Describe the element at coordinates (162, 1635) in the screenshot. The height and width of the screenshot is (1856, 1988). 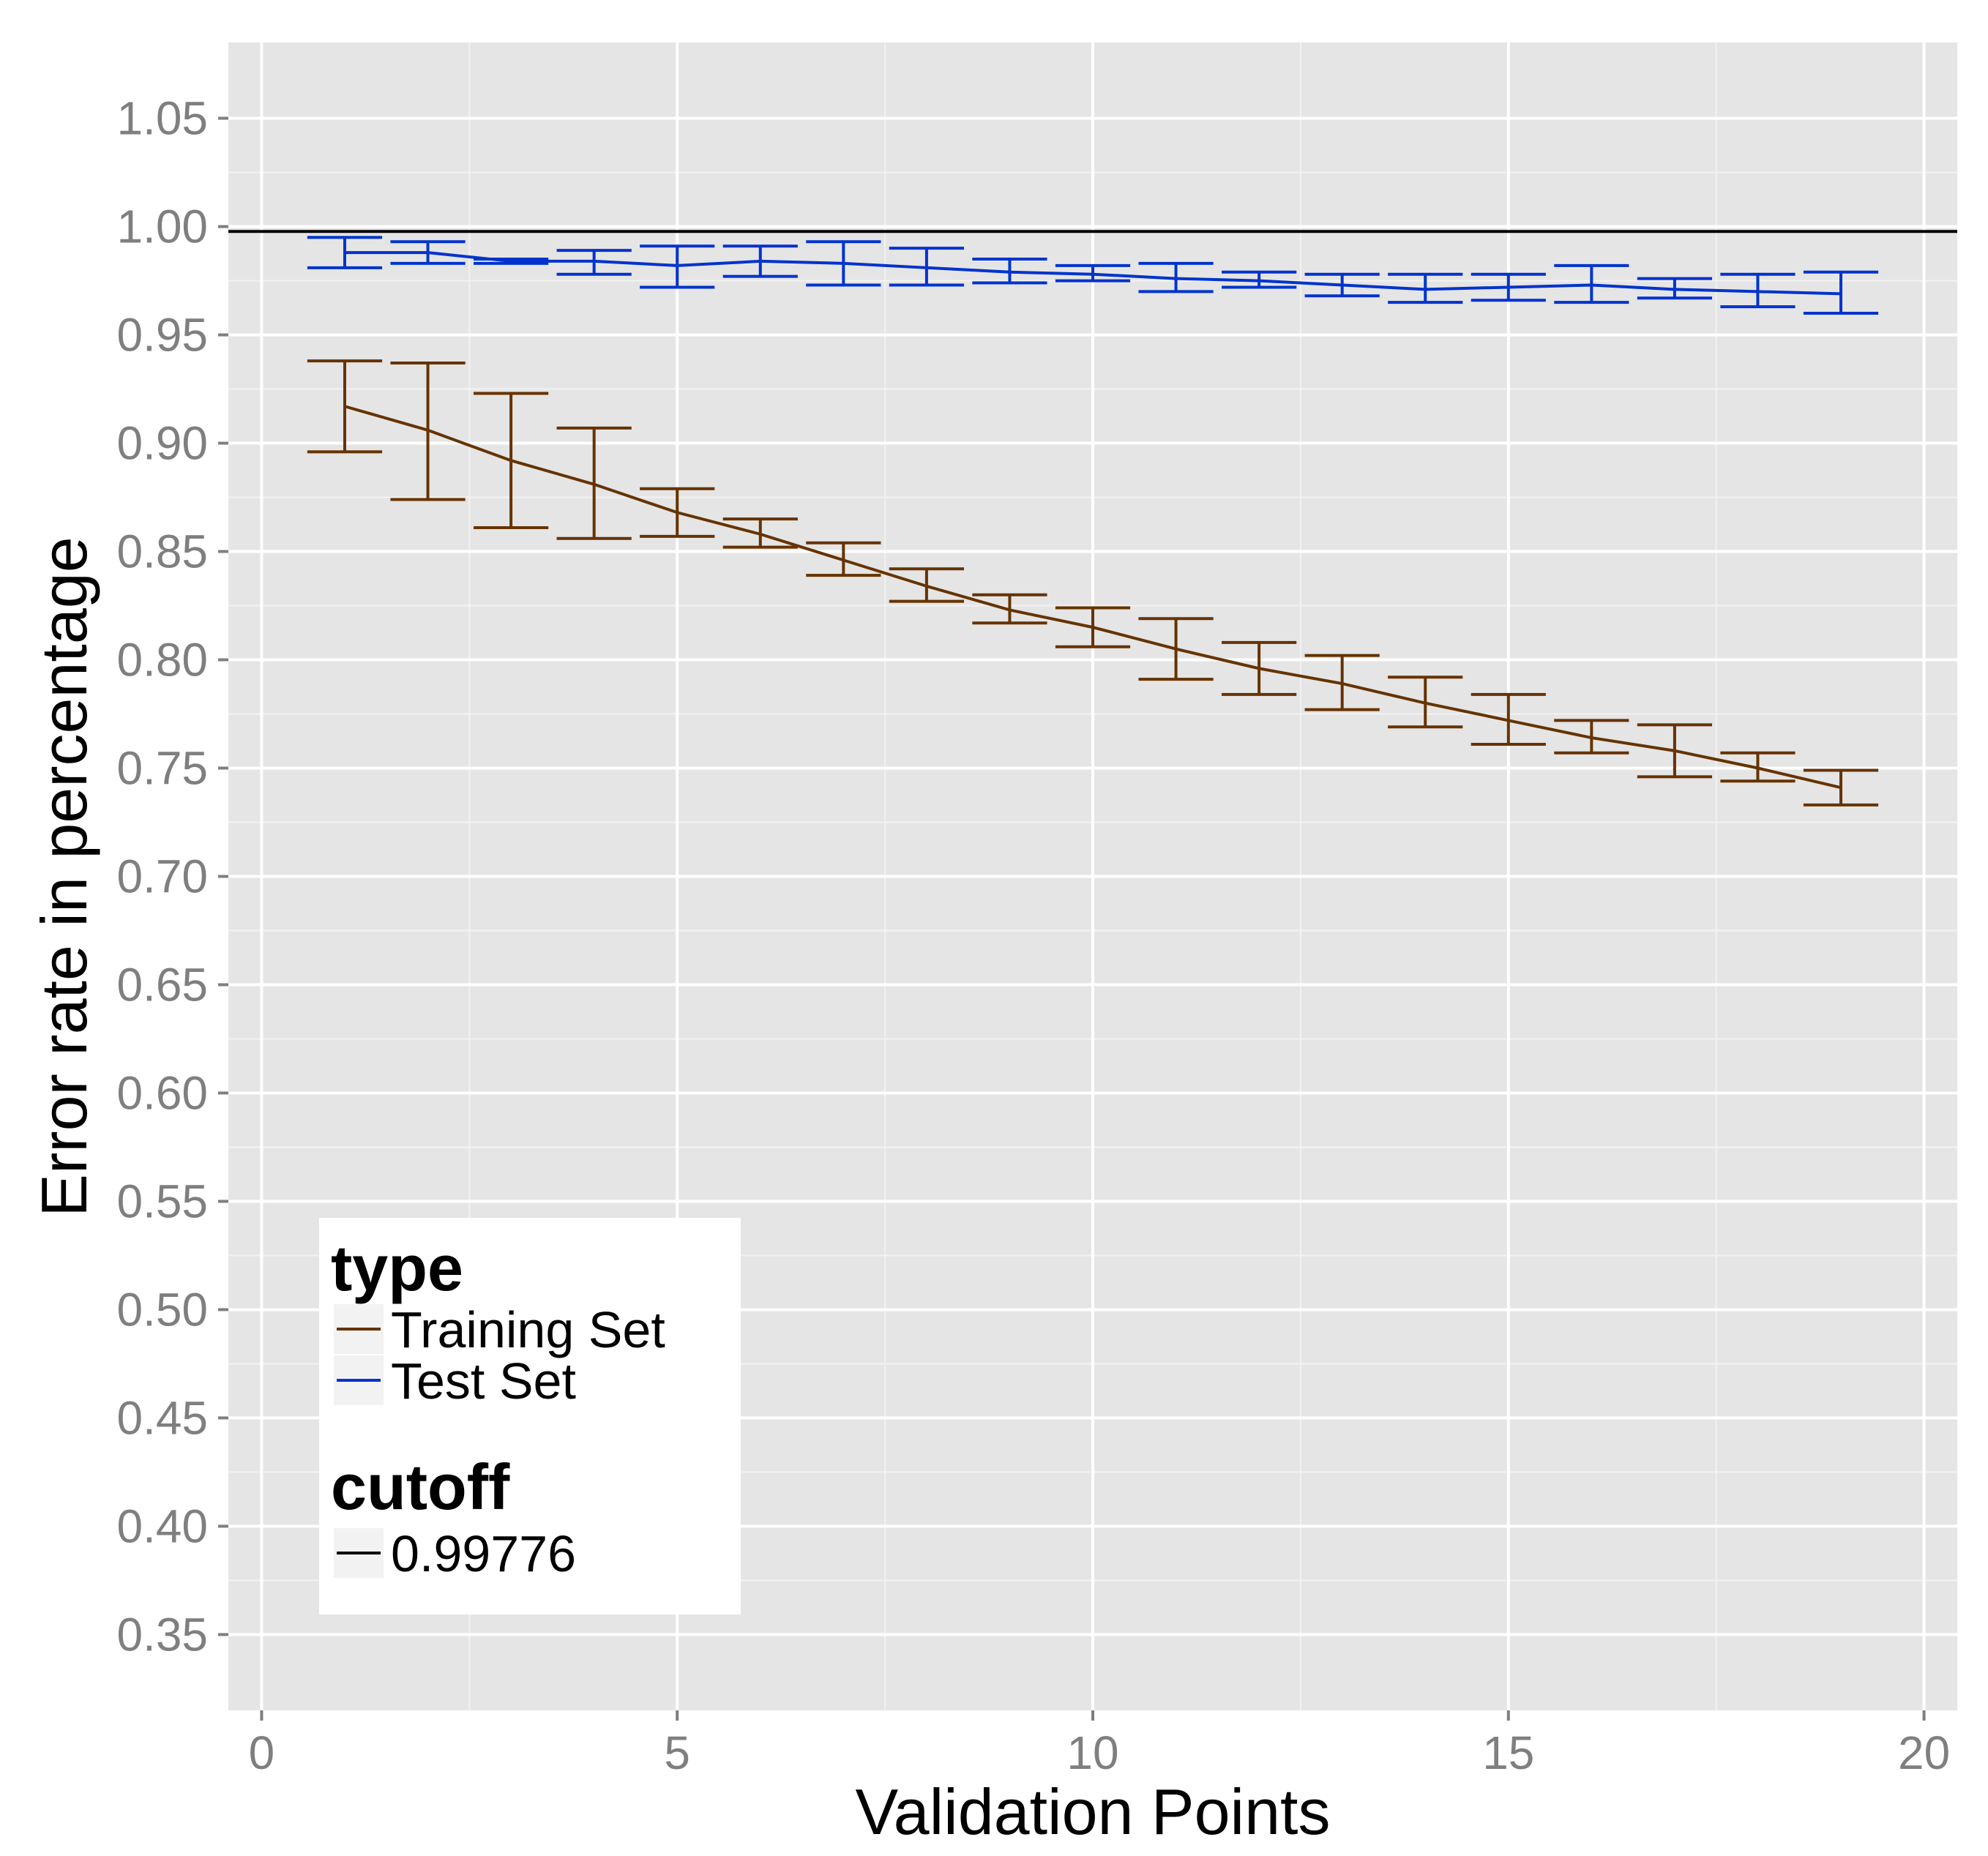
I see `y-tick-label: 0.35` at that location.